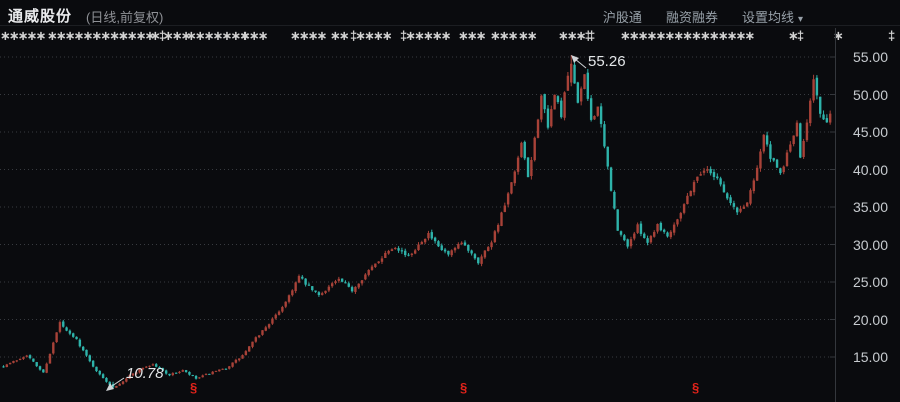 The width and height of the screenshot is (900, 402). Describe the element at coordinates (870, 207) in the screenshot. I see `price-axis-label: 35.00` at that location.